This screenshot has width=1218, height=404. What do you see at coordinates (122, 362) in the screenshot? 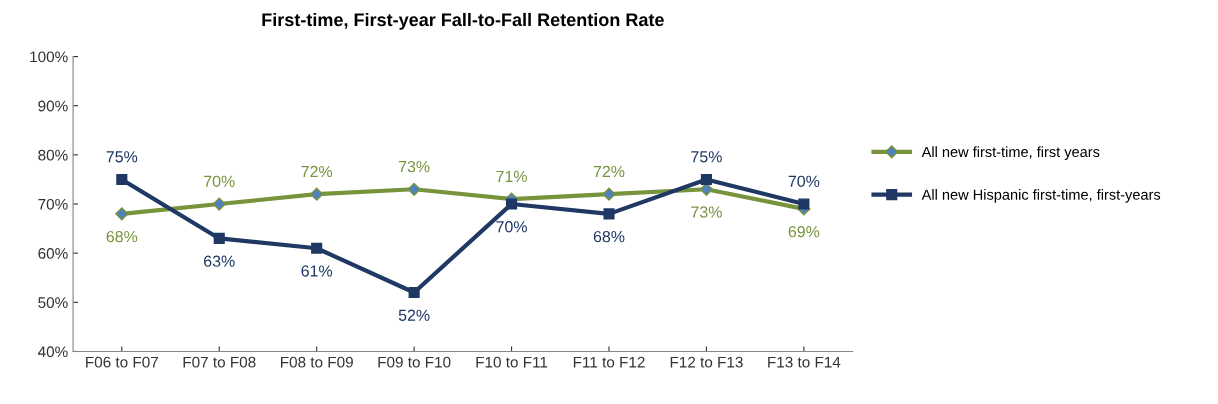
I see `x-tick-label: F06 to F07` at bounding box center [122, 362].